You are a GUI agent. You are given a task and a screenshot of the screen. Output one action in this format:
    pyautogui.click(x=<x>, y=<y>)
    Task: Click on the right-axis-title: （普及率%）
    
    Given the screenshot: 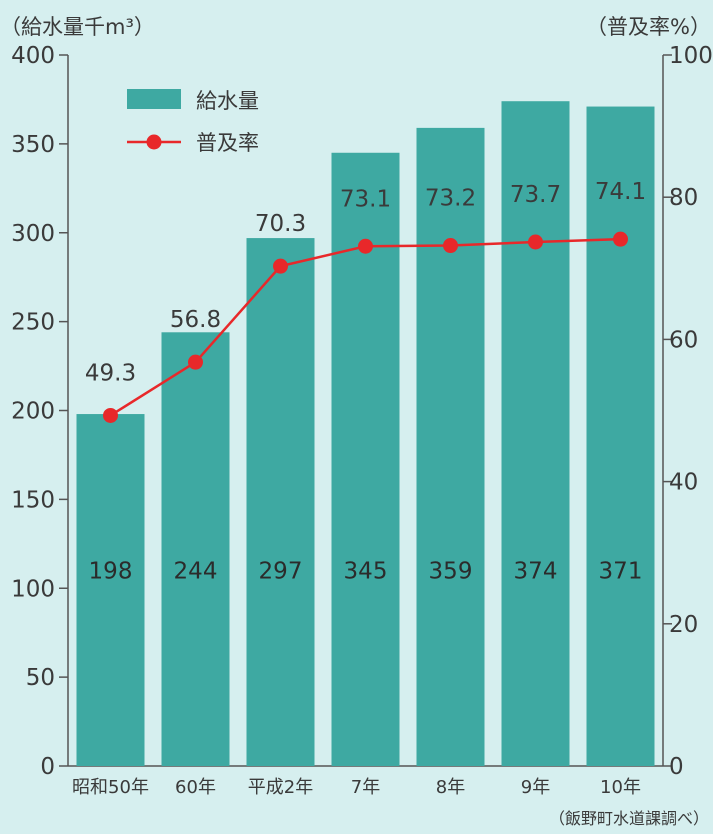 What is the action you would take?
    pyautogui.click(x=648, y=27)
    